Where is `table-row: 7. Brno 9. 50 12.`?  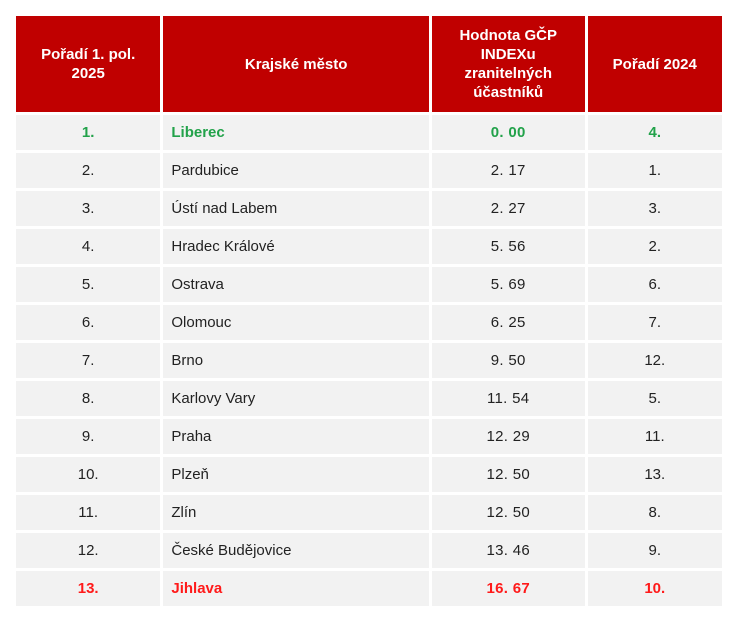 table-row: 7. Brno 9. 50 12. is located at coordinates (369, 360).